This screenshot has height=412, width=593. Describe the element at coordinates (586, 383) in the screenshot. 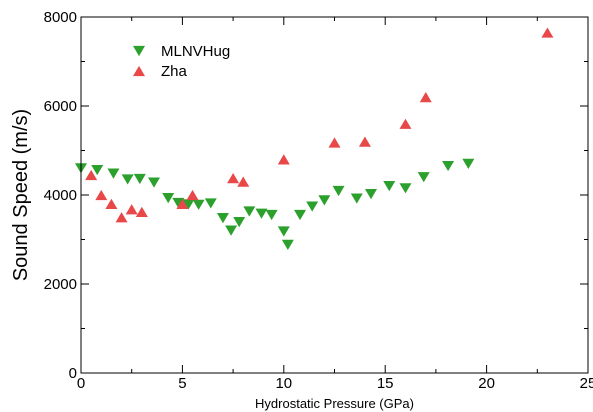

I see `x-tick-label: 25` at that location.